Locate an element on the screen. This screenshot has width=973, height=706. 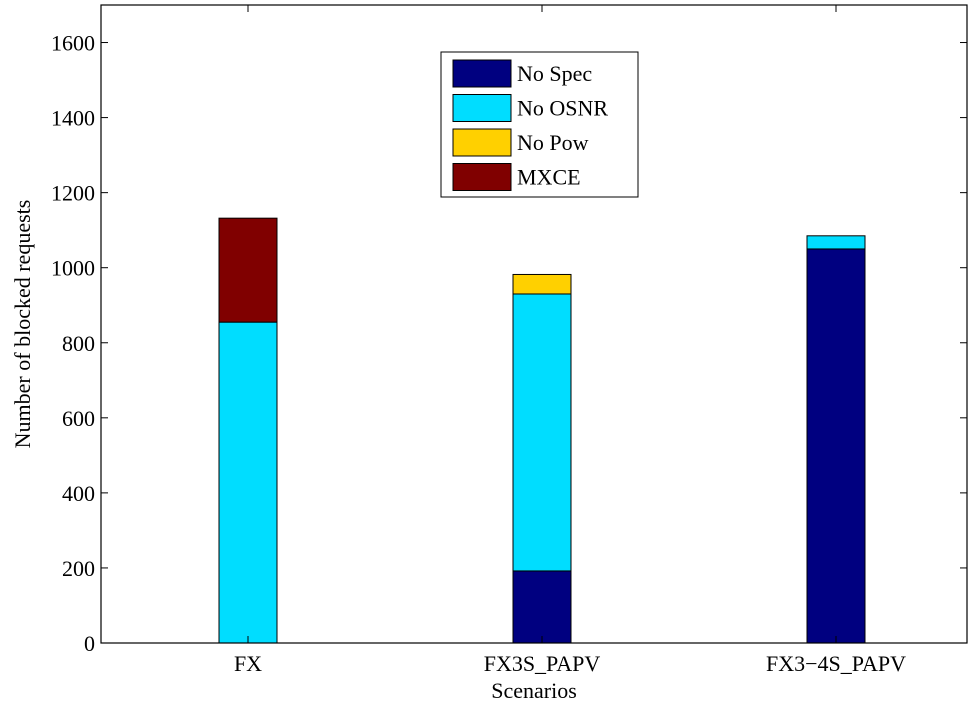
x-tick-labels: FX FX3S_PAPV FX3−4S_PAPV is located at coordinates (570, 663).